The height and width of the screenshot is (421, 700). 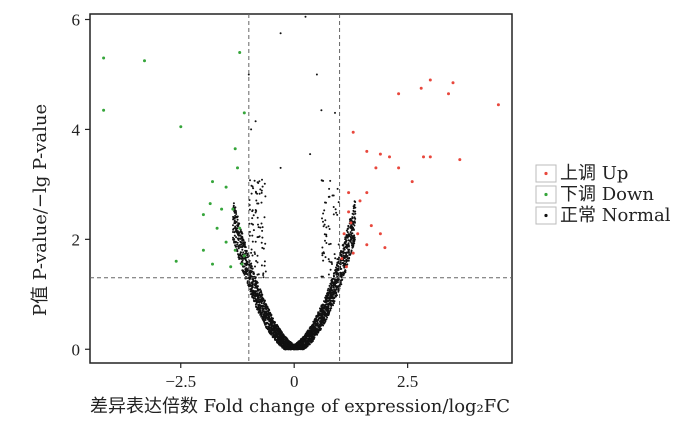 I want to click on x-axis-label: 差异表达倍数 Fold change of expression/log₂FC, so click(x=300, y=406).